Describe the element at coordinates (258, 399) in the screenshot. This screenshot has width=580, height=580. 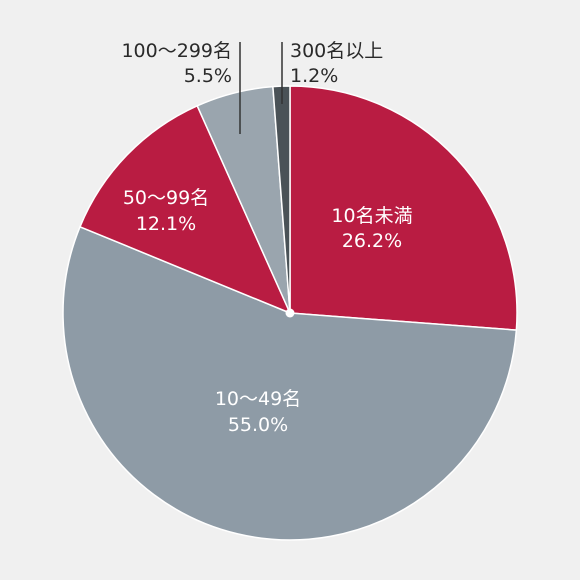
I see `slice-category-label-1: 10〜49名` at that location.